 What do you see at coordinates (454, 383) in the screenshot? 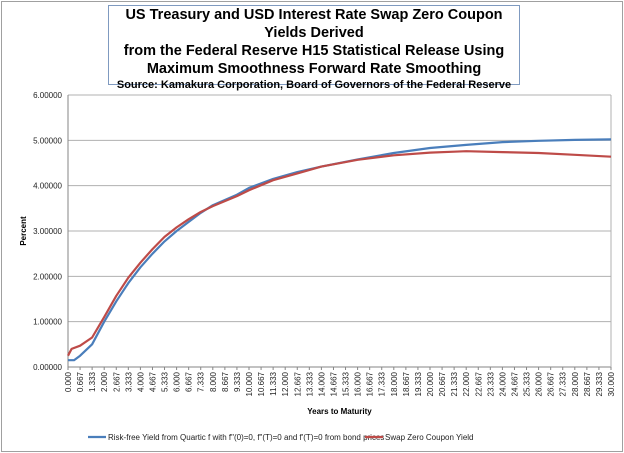
I see `x-tick-label: 21.333` at bounding box center [454, 383].